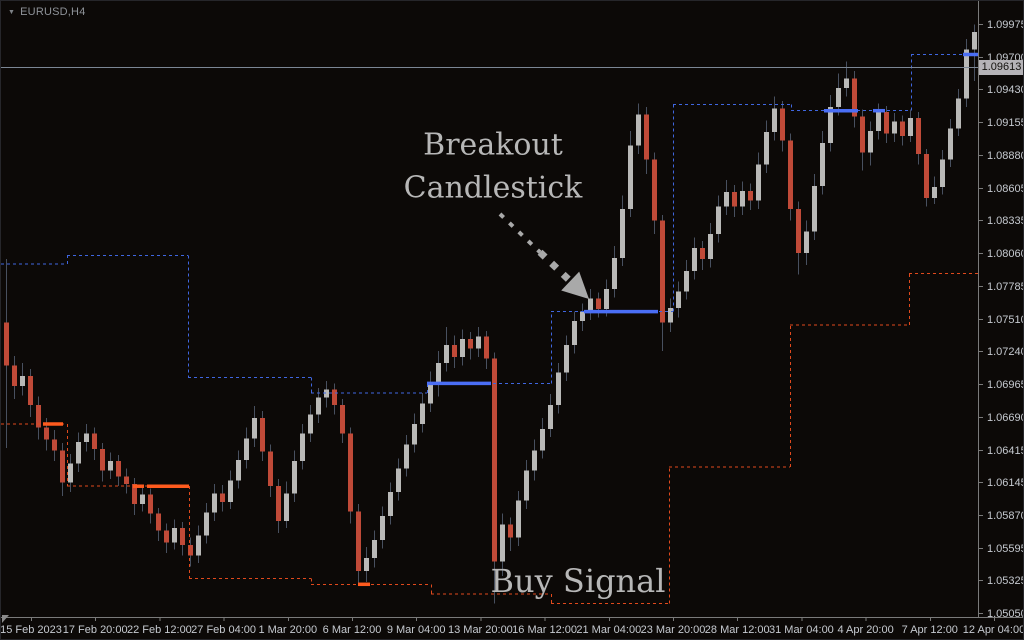 The image size is (1024, 640). Describe the element at coordinates (416, 630) in the screenshot. I see `time-tick-label: 9 Mar 04:00` at that location.